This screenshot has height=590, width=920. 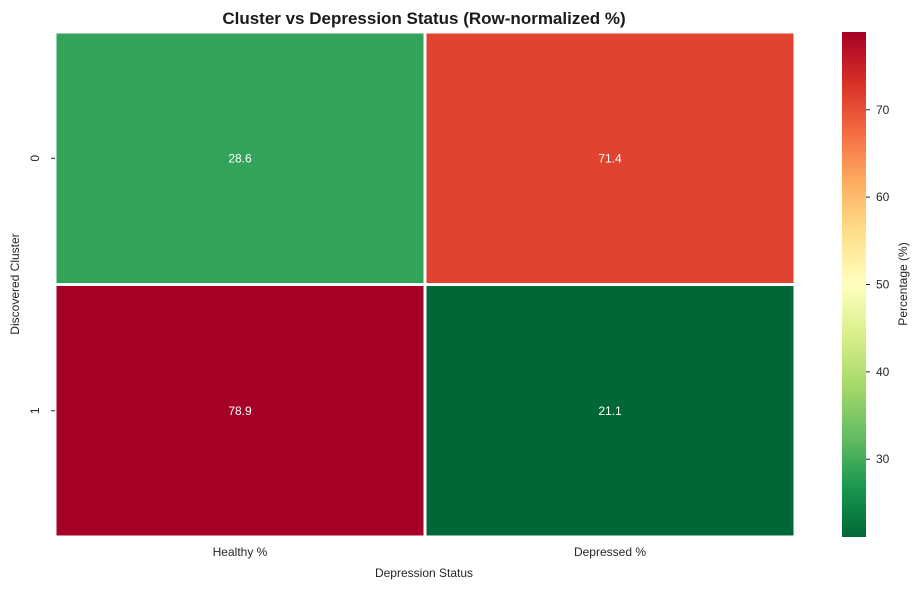 I want to click on y-axis-label: Discovered Cluster, so click(x=15, y=283).